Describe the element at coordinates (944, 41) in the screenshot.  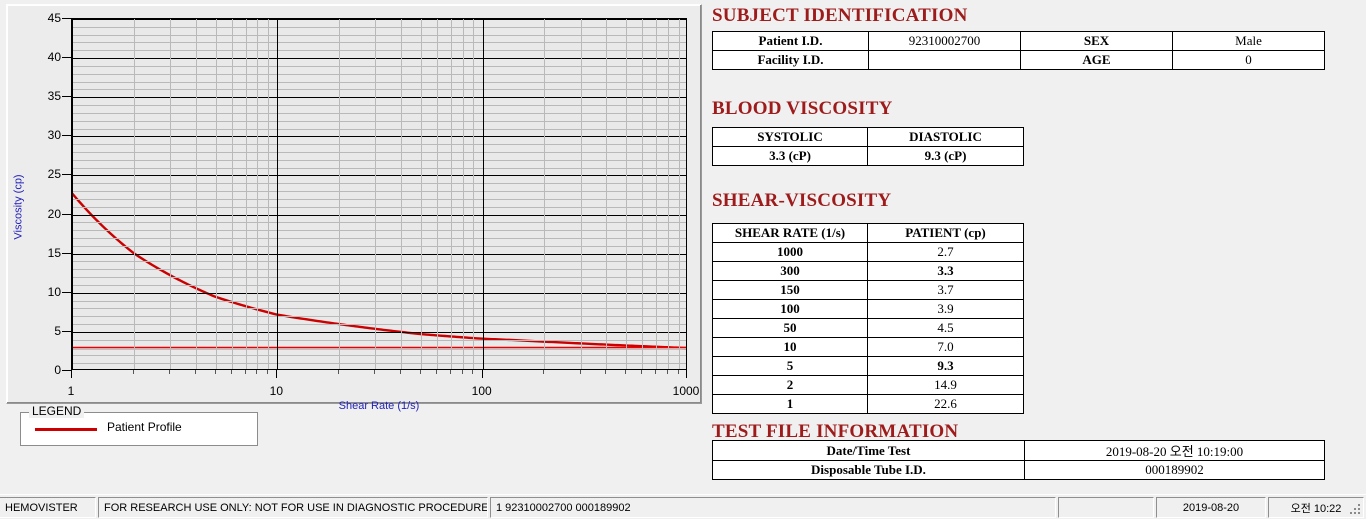
I see `value-patient-id: 92310002700` at that location.